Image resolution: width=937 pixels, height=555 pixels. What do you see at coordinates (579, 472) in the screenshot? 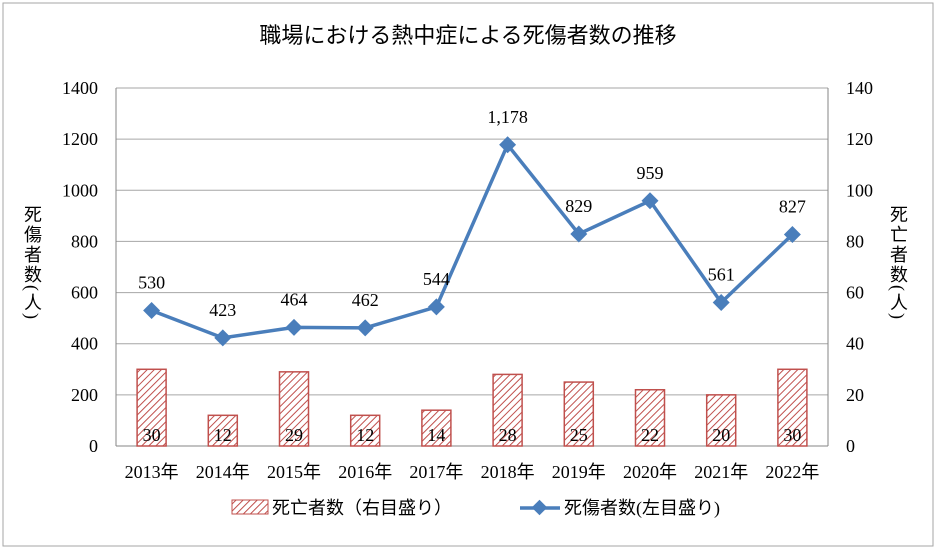
I see `x-tick-label: 2019年` at bounding box center [579, 472].